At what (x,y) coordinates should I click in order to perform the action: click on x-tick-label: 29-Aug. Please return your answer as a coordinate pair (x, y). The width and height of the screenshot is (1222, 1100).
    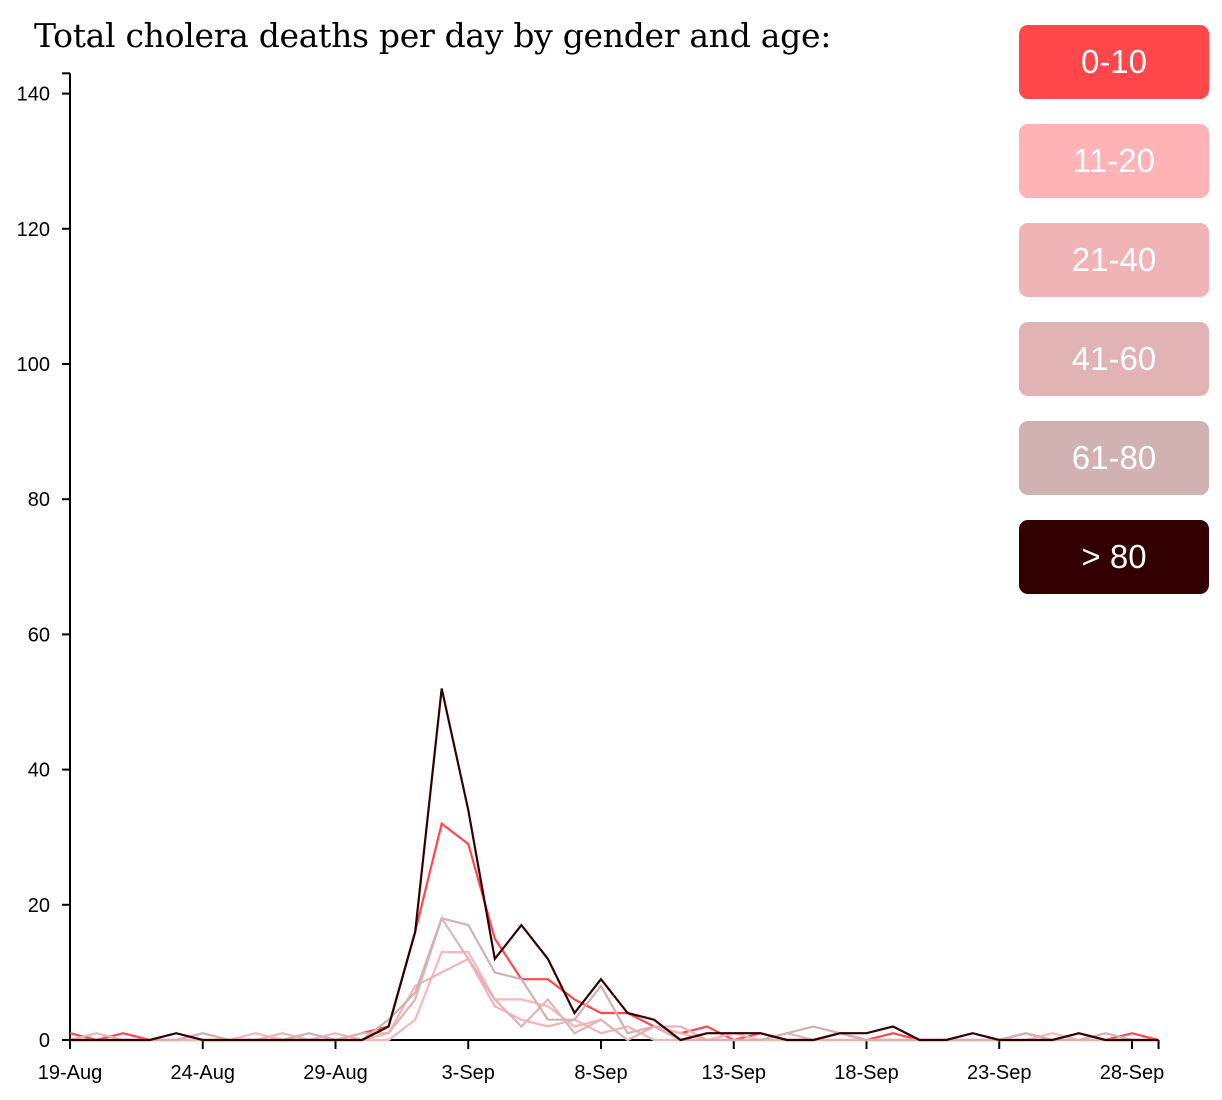
    Looking at the image, I should click on (335, 1073).